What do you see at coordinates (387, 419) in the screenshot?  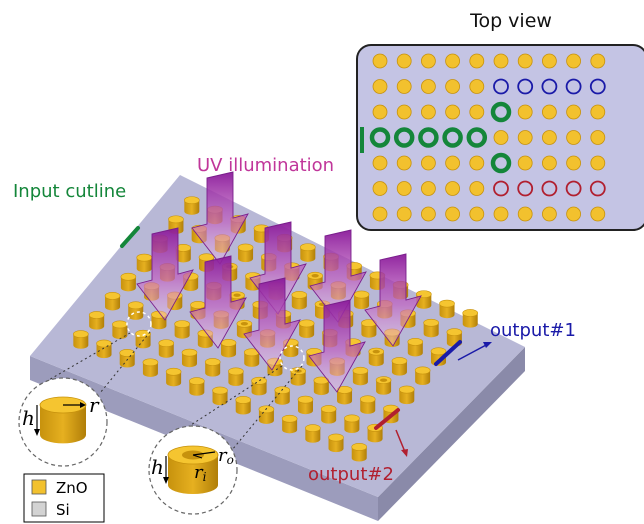 I see `output2-marker` at bounding box center [387, 419].